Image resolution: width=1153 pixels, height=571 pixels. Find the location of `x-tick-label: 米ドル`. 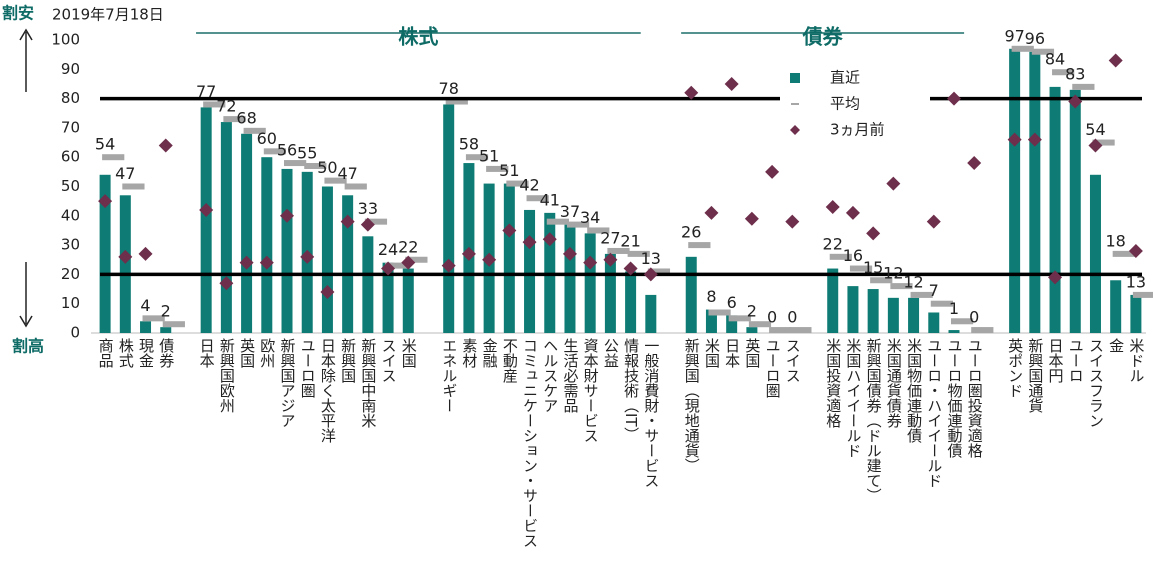

x-tick-label: 米ドル is located at coordinates (1136, 360).